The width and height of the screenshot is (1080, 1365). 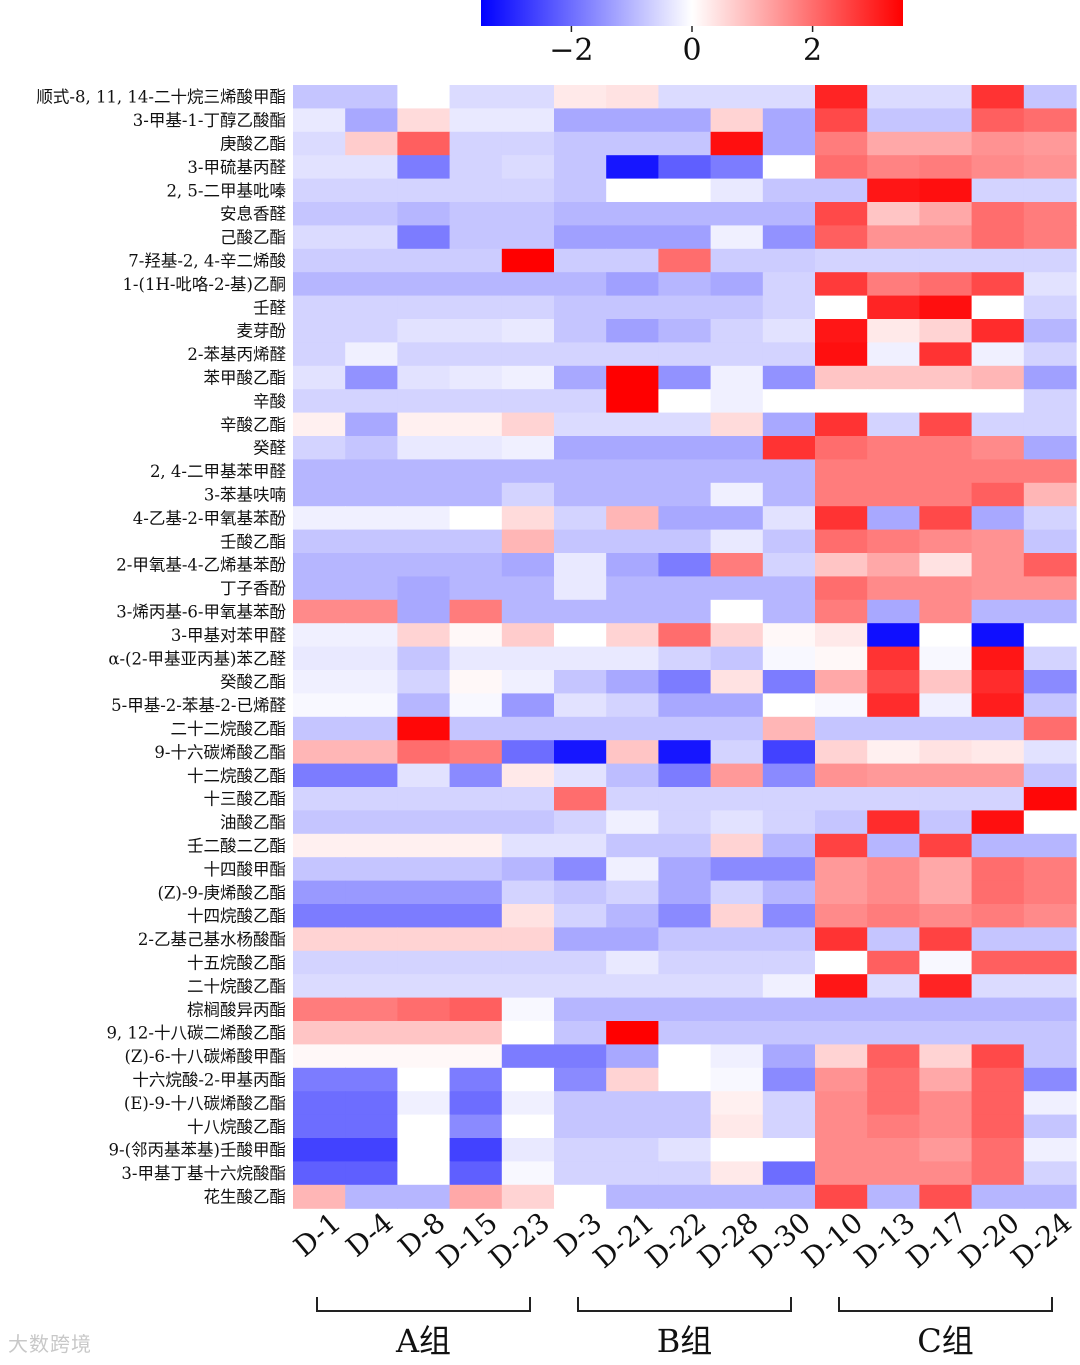 I want to click on color-scale-tick-label: −2, so click(x=571, y=50).